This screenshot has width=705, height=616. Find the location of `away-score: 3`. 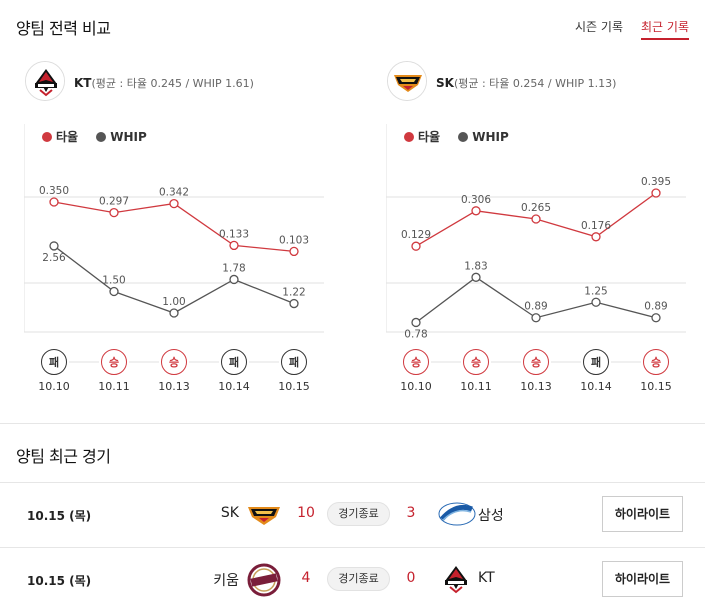

away-score: 3 is located at coordinates (411, 513).